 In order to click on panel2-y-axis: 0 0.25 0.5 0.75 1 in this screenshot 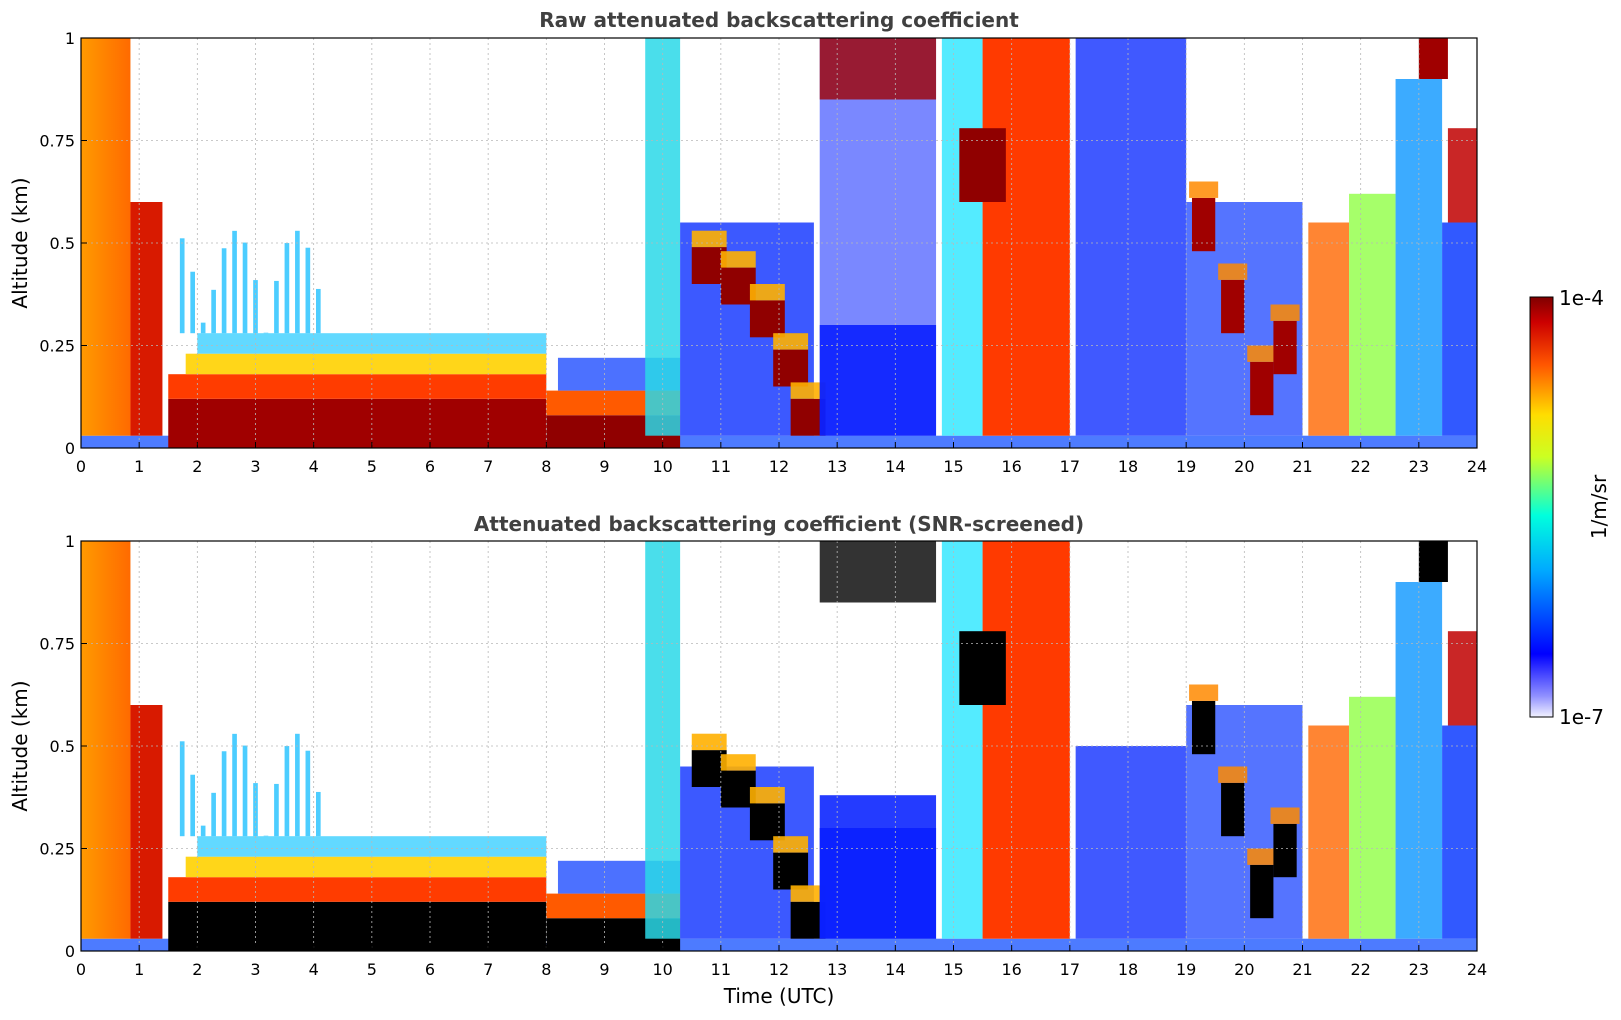, I will do `click(63, 746)`.